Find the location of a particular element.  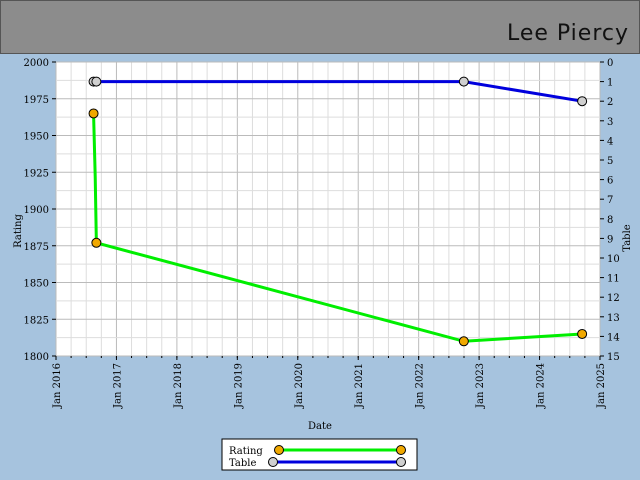

y-axis-title: Rating is located at coordinates (18, 231).